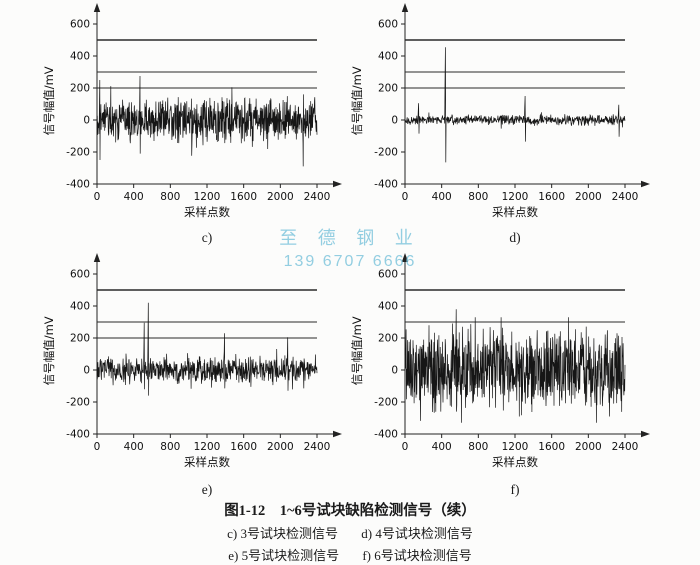 This screenshot has width=700, height=565. What do you see at coordinates (515, 489) in the screenshot?
I see `panel-label-f: f)` at bounding box center [515, 489].